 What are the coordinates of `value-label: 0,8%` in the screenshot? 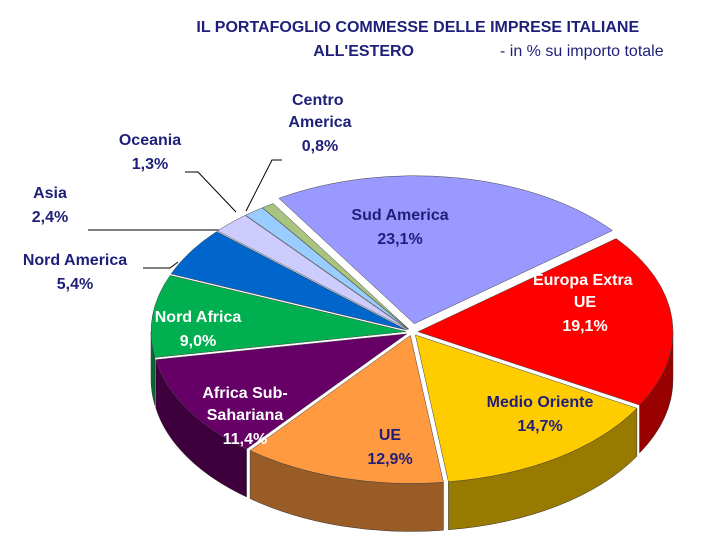 It's located at (320, 146).